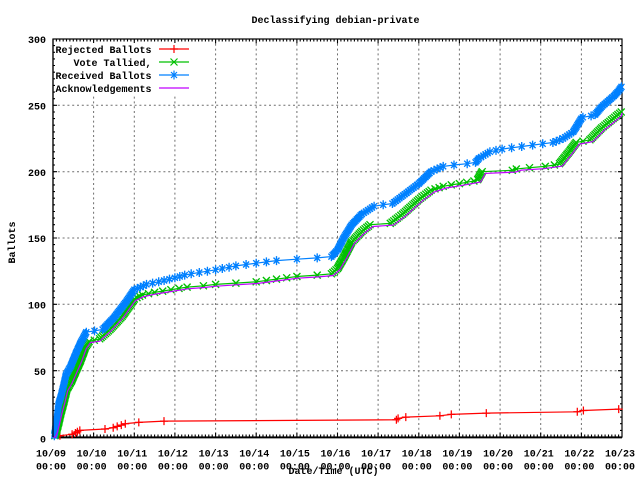 The image size is (640, 480). Describe the element at coordinates (620, 455) in the screenshot. I see `svg-text: 10/23` at that location.